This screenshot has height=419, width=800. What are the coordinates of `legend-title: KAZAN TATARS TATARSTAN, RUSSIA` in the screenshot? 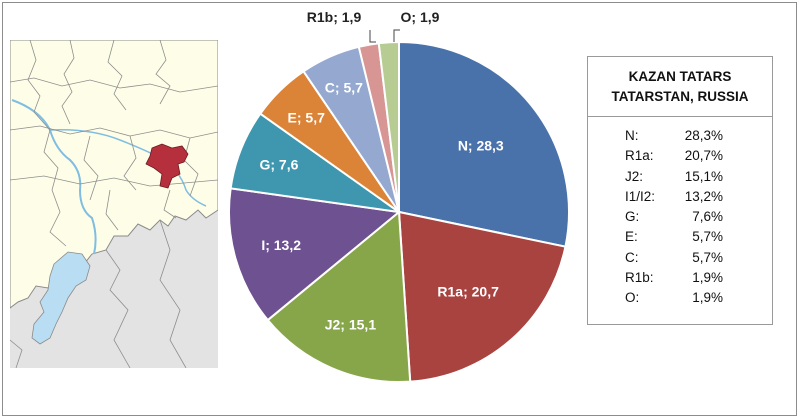 It's located at (680, 87).